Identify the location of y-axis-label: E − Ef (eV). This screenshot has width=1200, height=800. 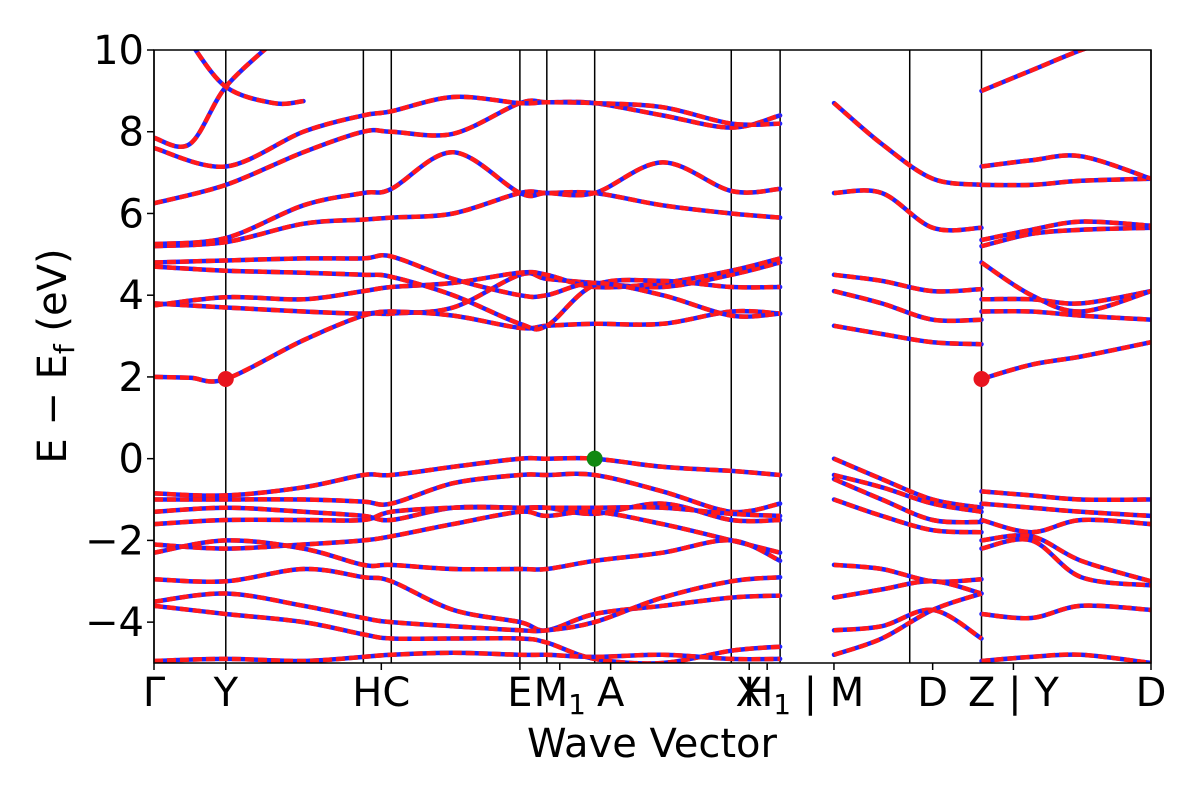
(55, 355).